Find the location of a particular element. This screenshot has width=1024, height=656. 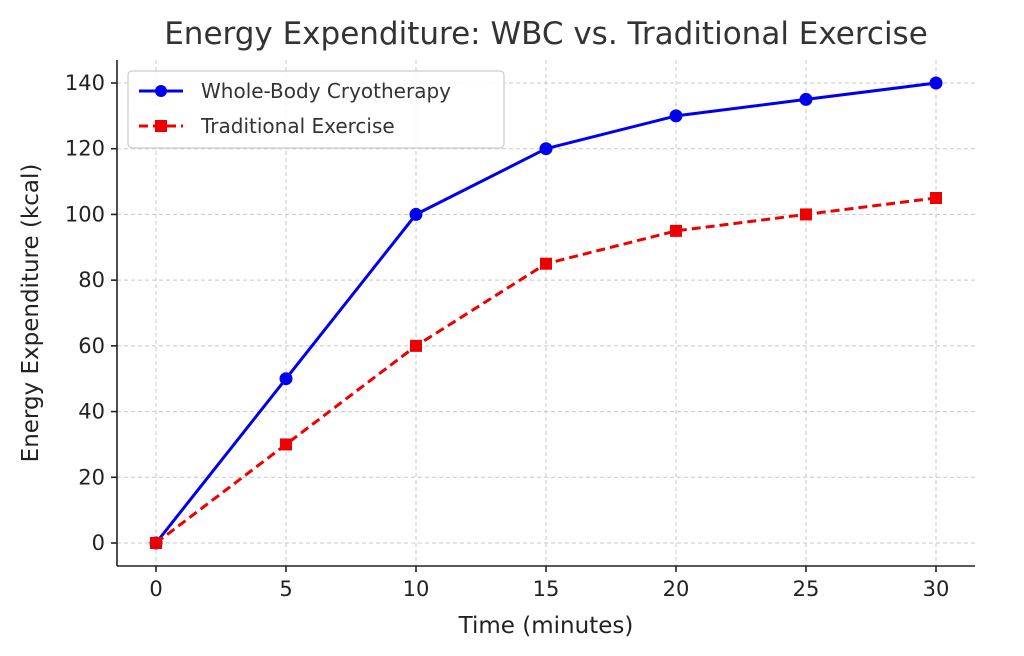

x-tick-label: 15 is located at coordinates (546, 589).